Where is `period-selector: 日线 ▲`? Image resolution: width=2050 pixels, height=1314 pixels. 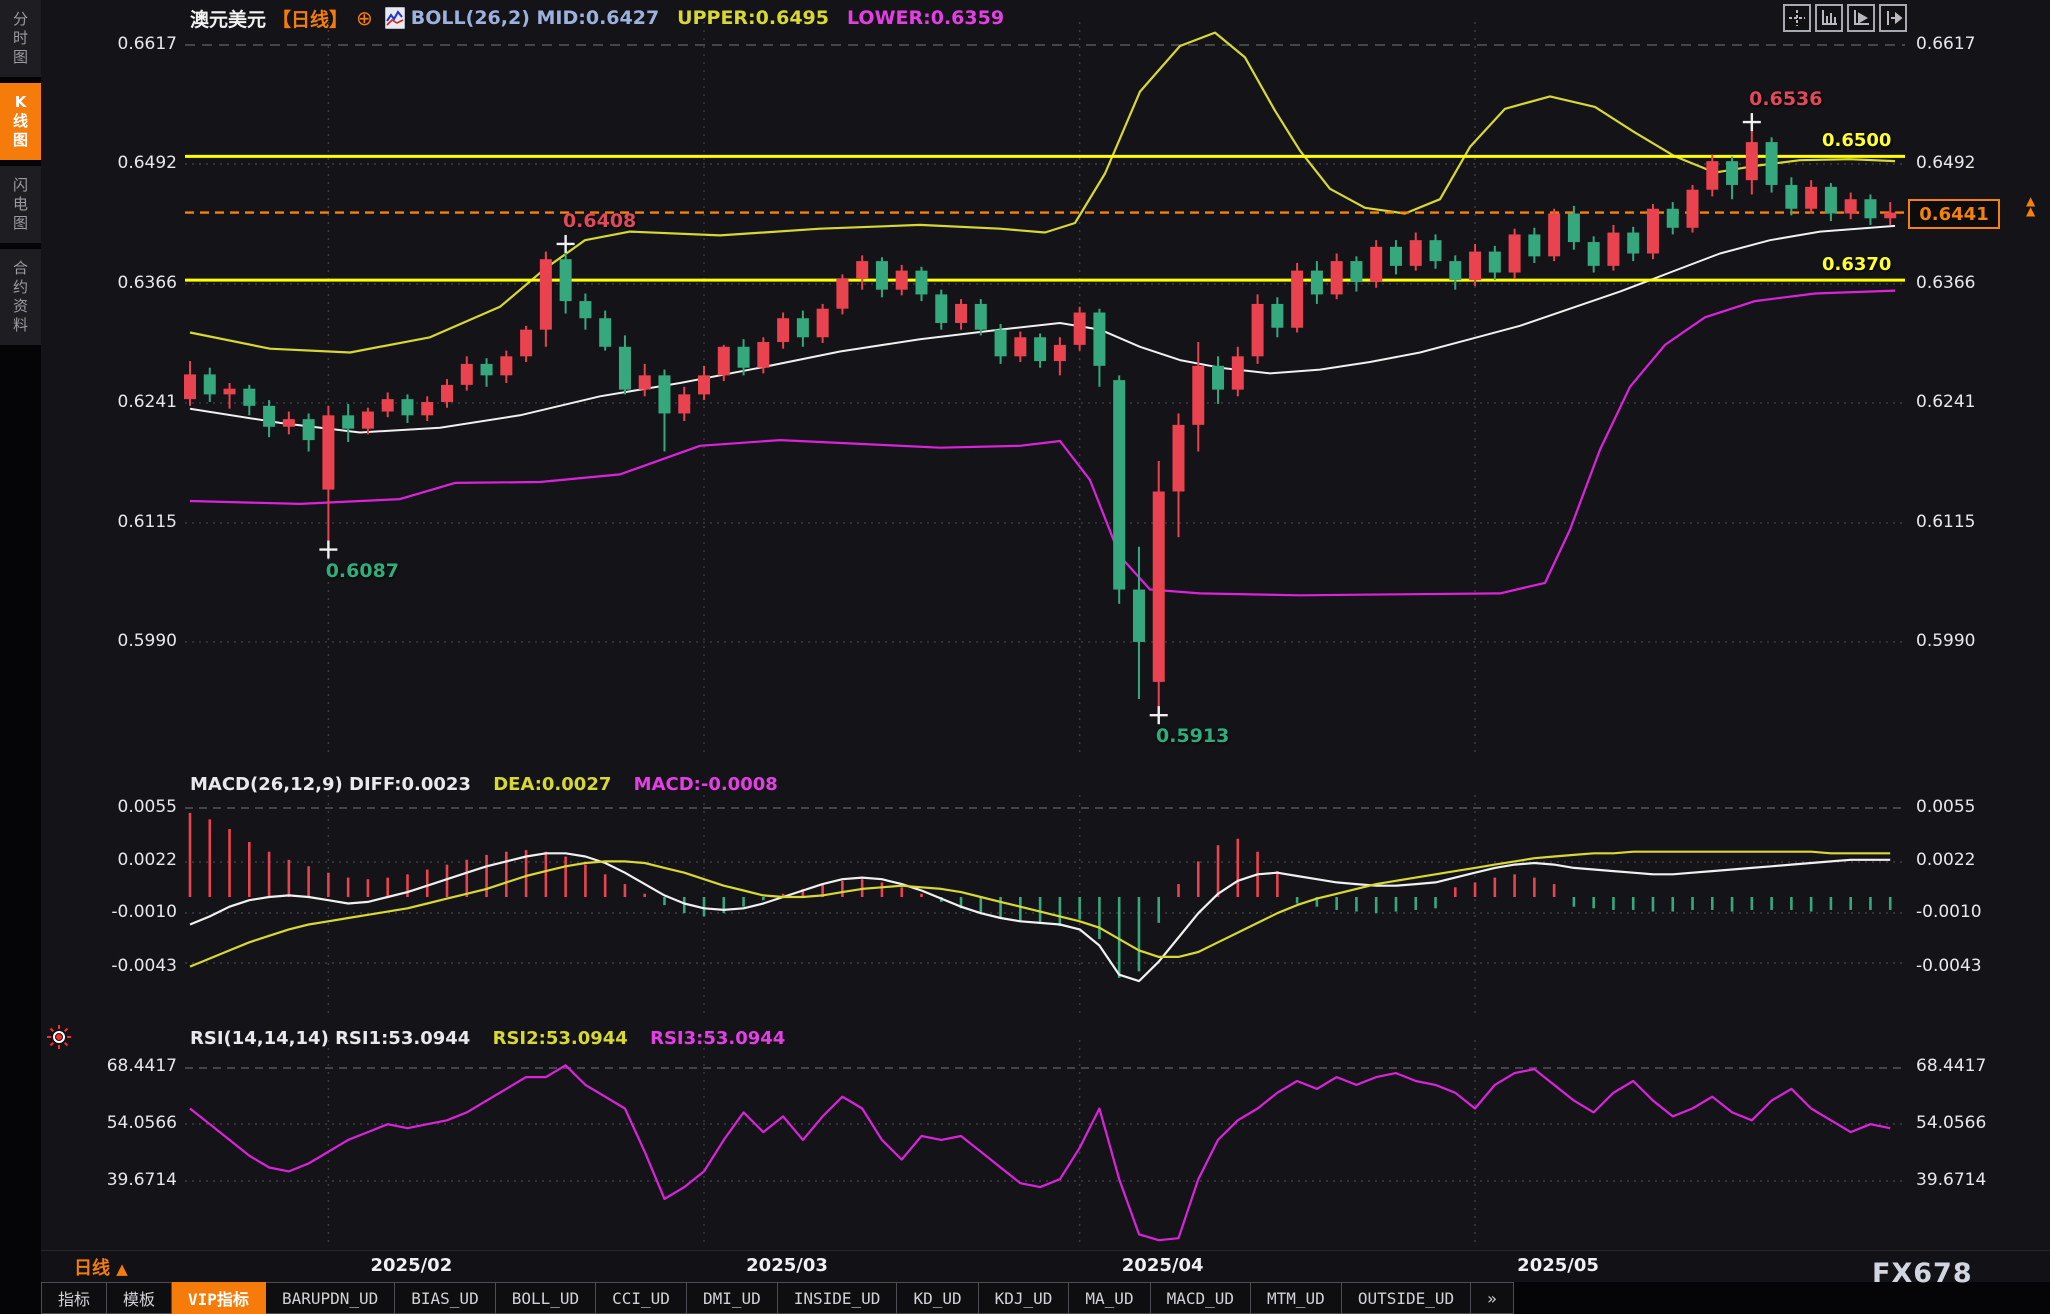
period-selector: 日线 ▲ is located at coordinates (101, 1267).